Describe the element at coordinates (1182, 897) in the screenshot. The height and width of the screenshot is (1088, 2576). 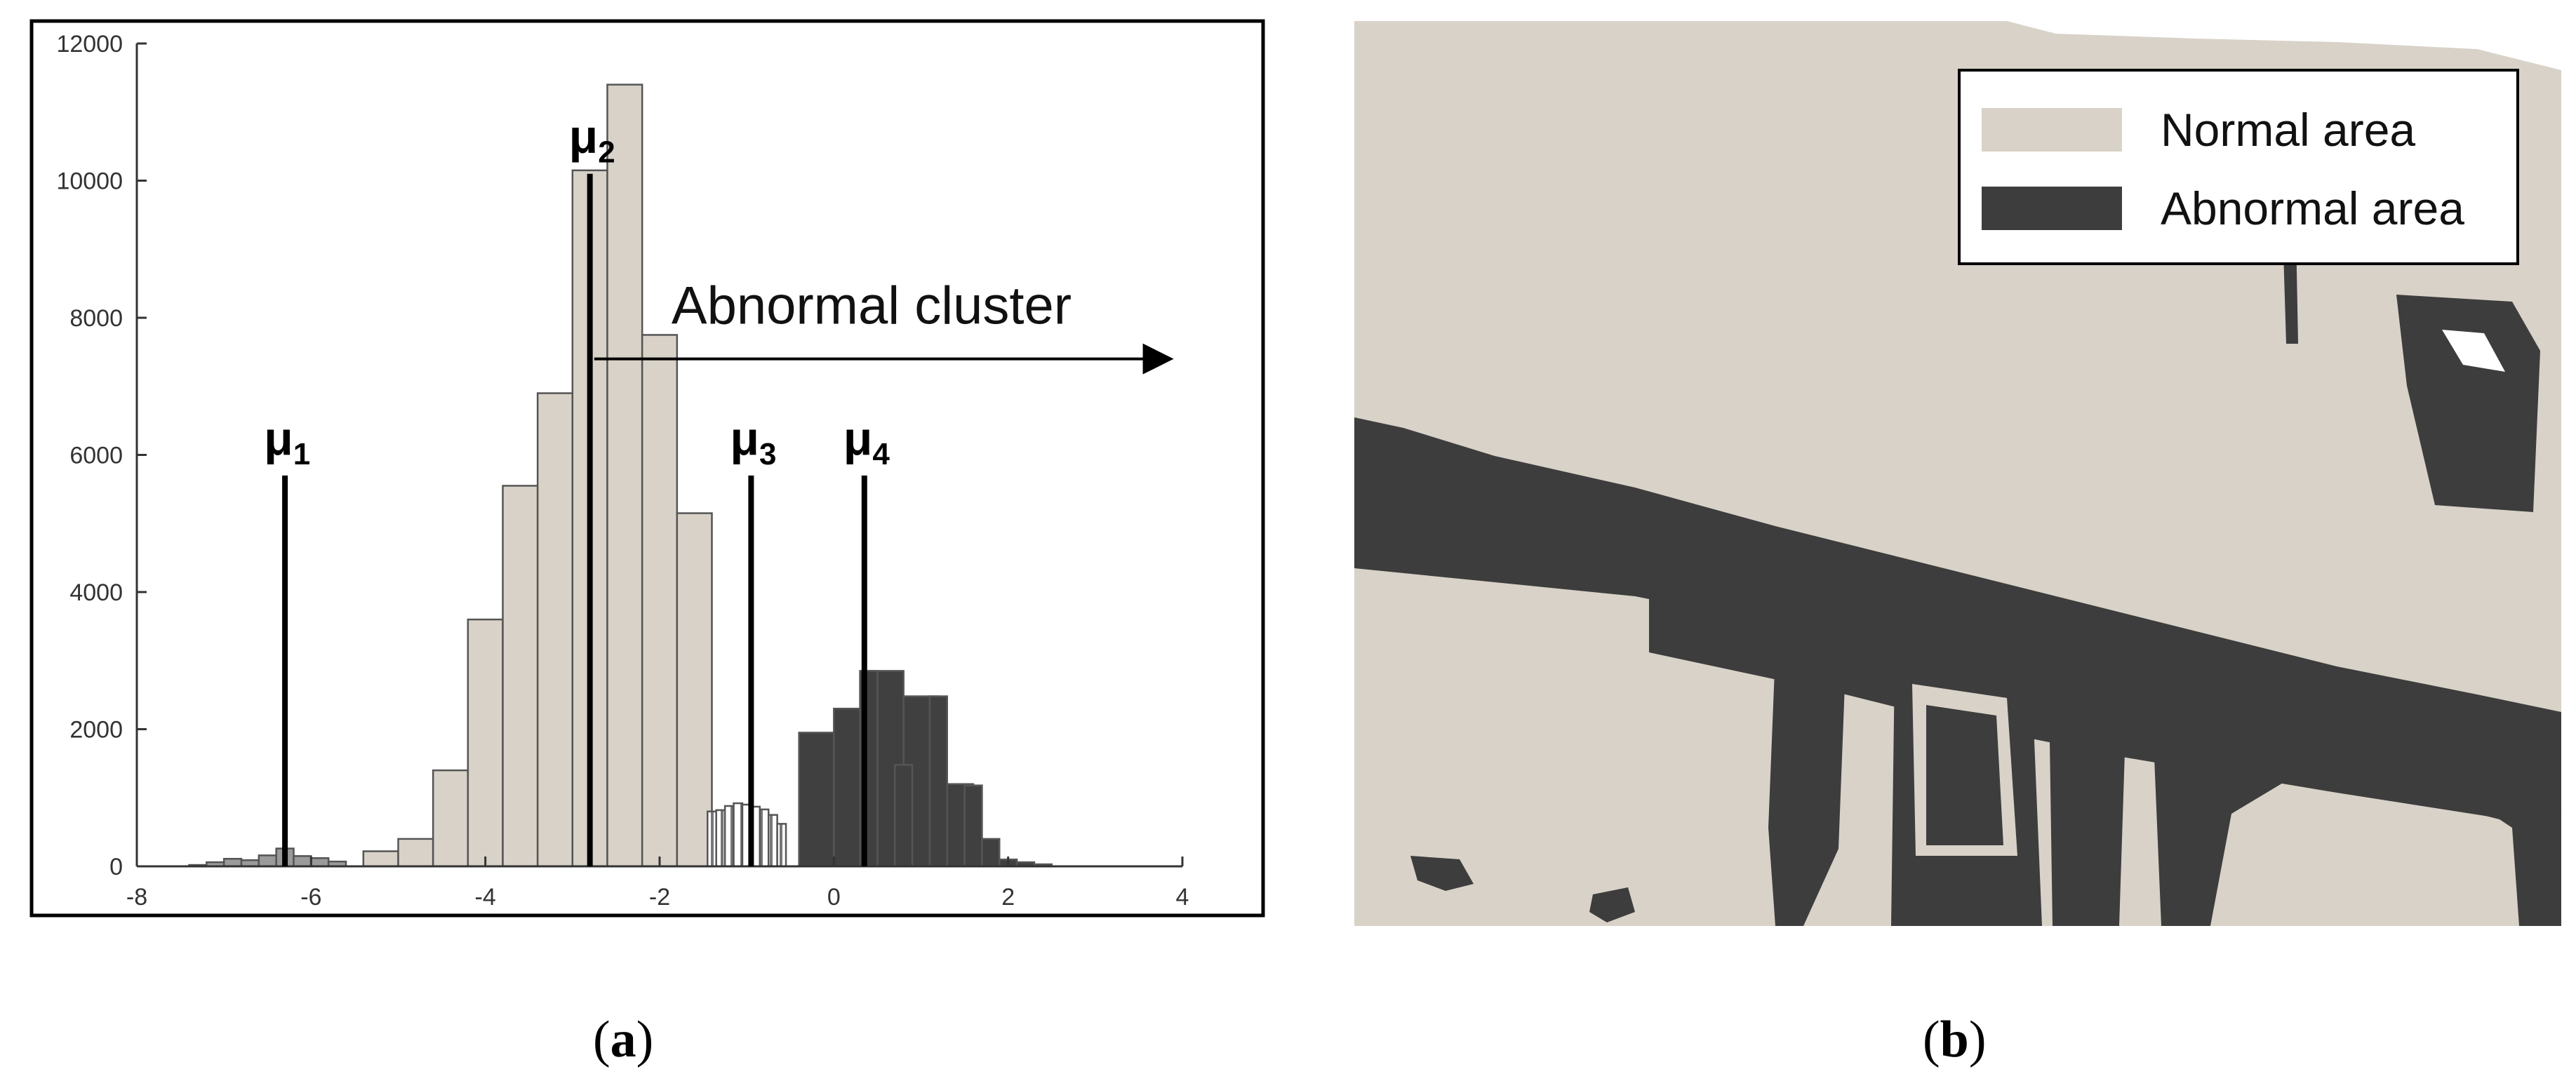
I see `x-tick-label: 4` at that location.